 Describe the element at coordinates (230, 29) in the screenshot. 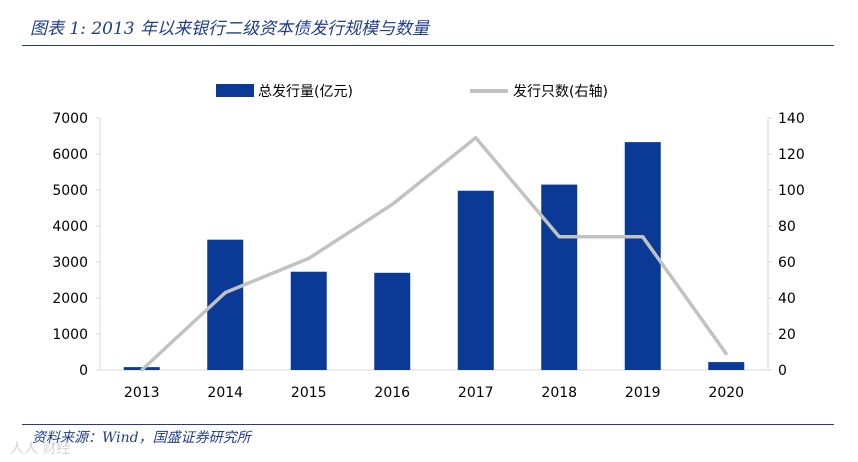

I see `figure-title: 图表 1: 2013 年以来银行二级资本债发行规模与数量` at that location.